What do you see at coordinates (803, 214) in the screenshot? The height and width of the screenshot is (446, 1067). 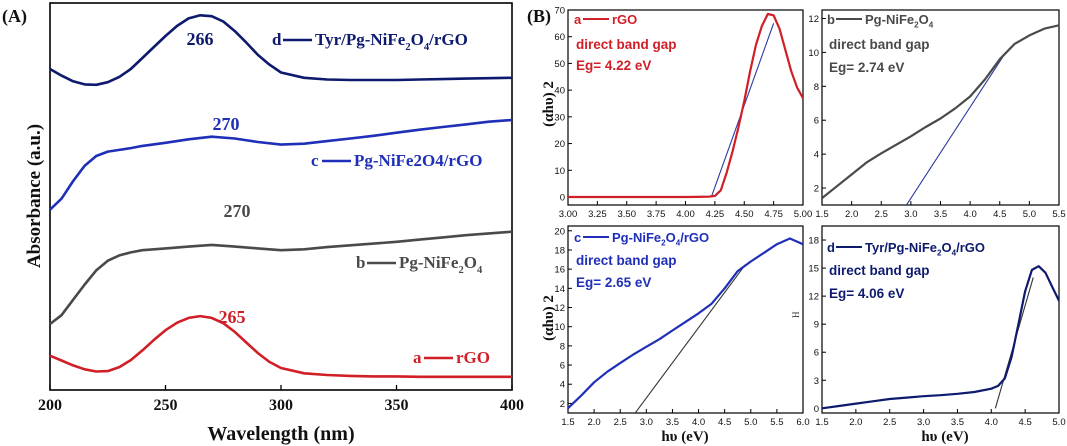 I see `b-x-tick-label: 5.00` at bounding box center [803, 214].